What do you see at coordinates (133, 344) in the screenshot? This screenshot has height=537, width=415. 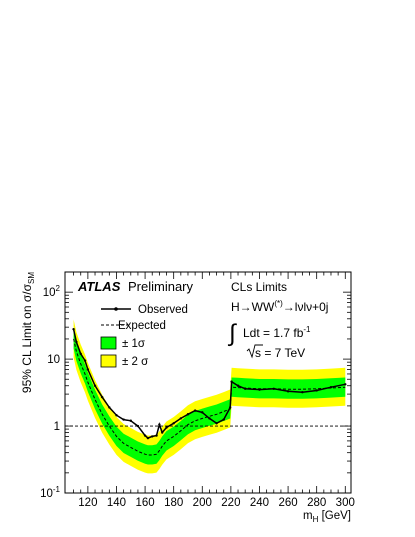 I see `legend-band1-label: ± 1σ` at bounding box center [133, 344].